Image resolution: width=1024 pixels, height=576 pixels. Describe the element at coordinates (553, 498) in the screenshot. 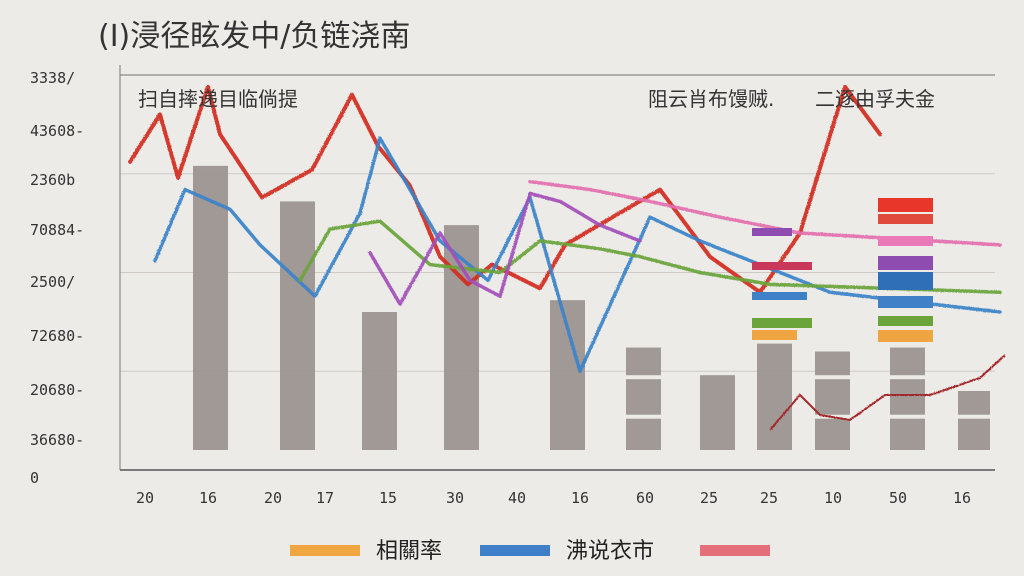

I see `x-axis-ticks: 20 16 20 17 15 30 40 16 60 25 25 10 50 16` at that location.